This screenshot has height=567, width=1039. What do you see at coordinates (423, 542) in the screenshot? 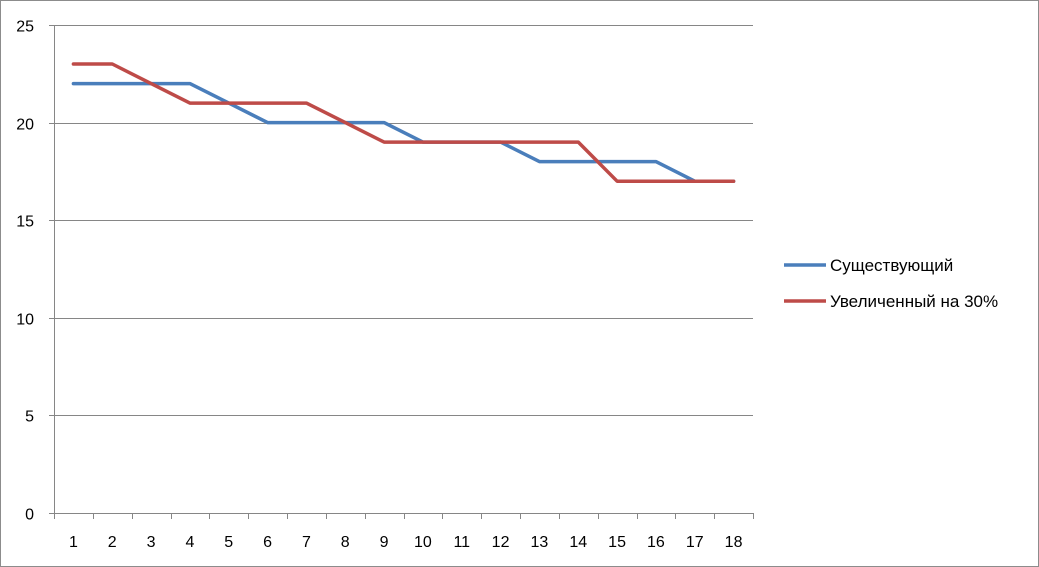
I see `x-tick-label: 10` at bounding box center [423, 542].